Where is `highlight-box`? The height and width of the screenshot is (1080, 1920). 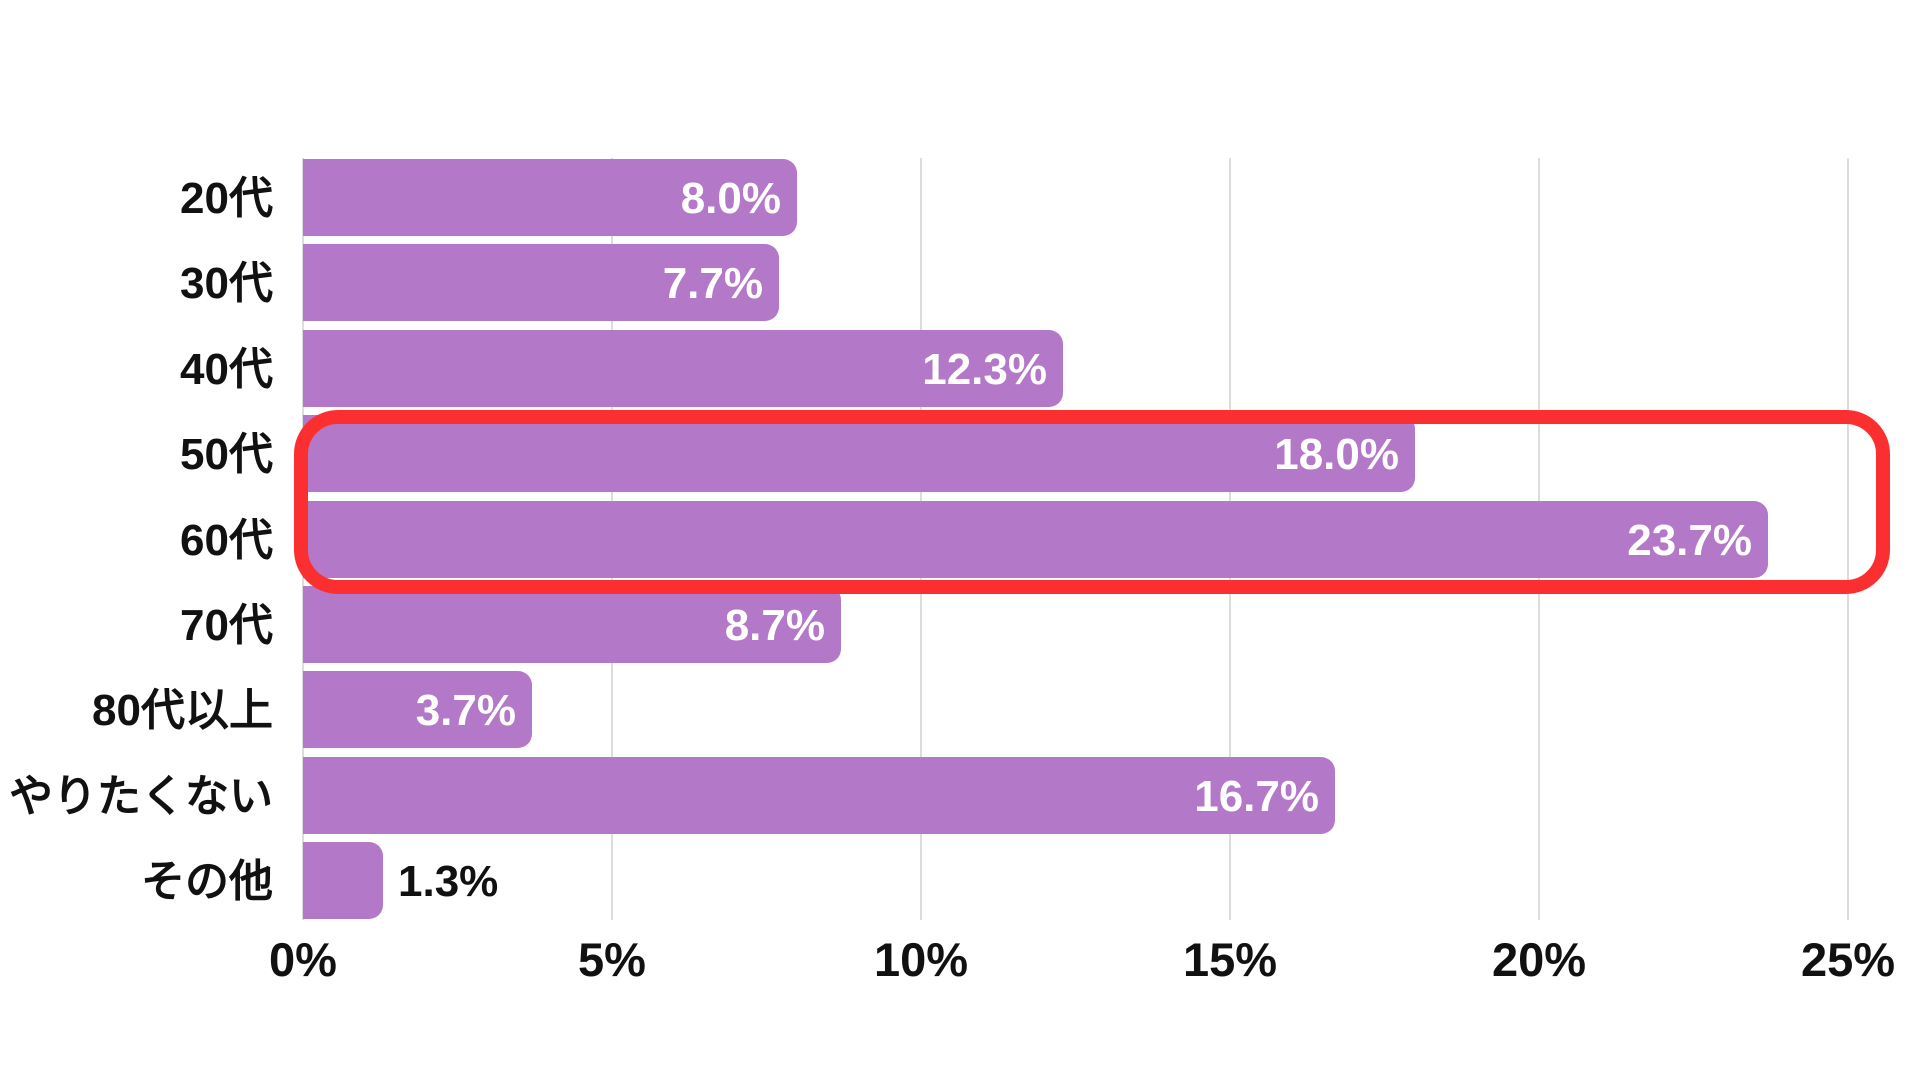 highlight-box is located at coordinates (1092, 502).